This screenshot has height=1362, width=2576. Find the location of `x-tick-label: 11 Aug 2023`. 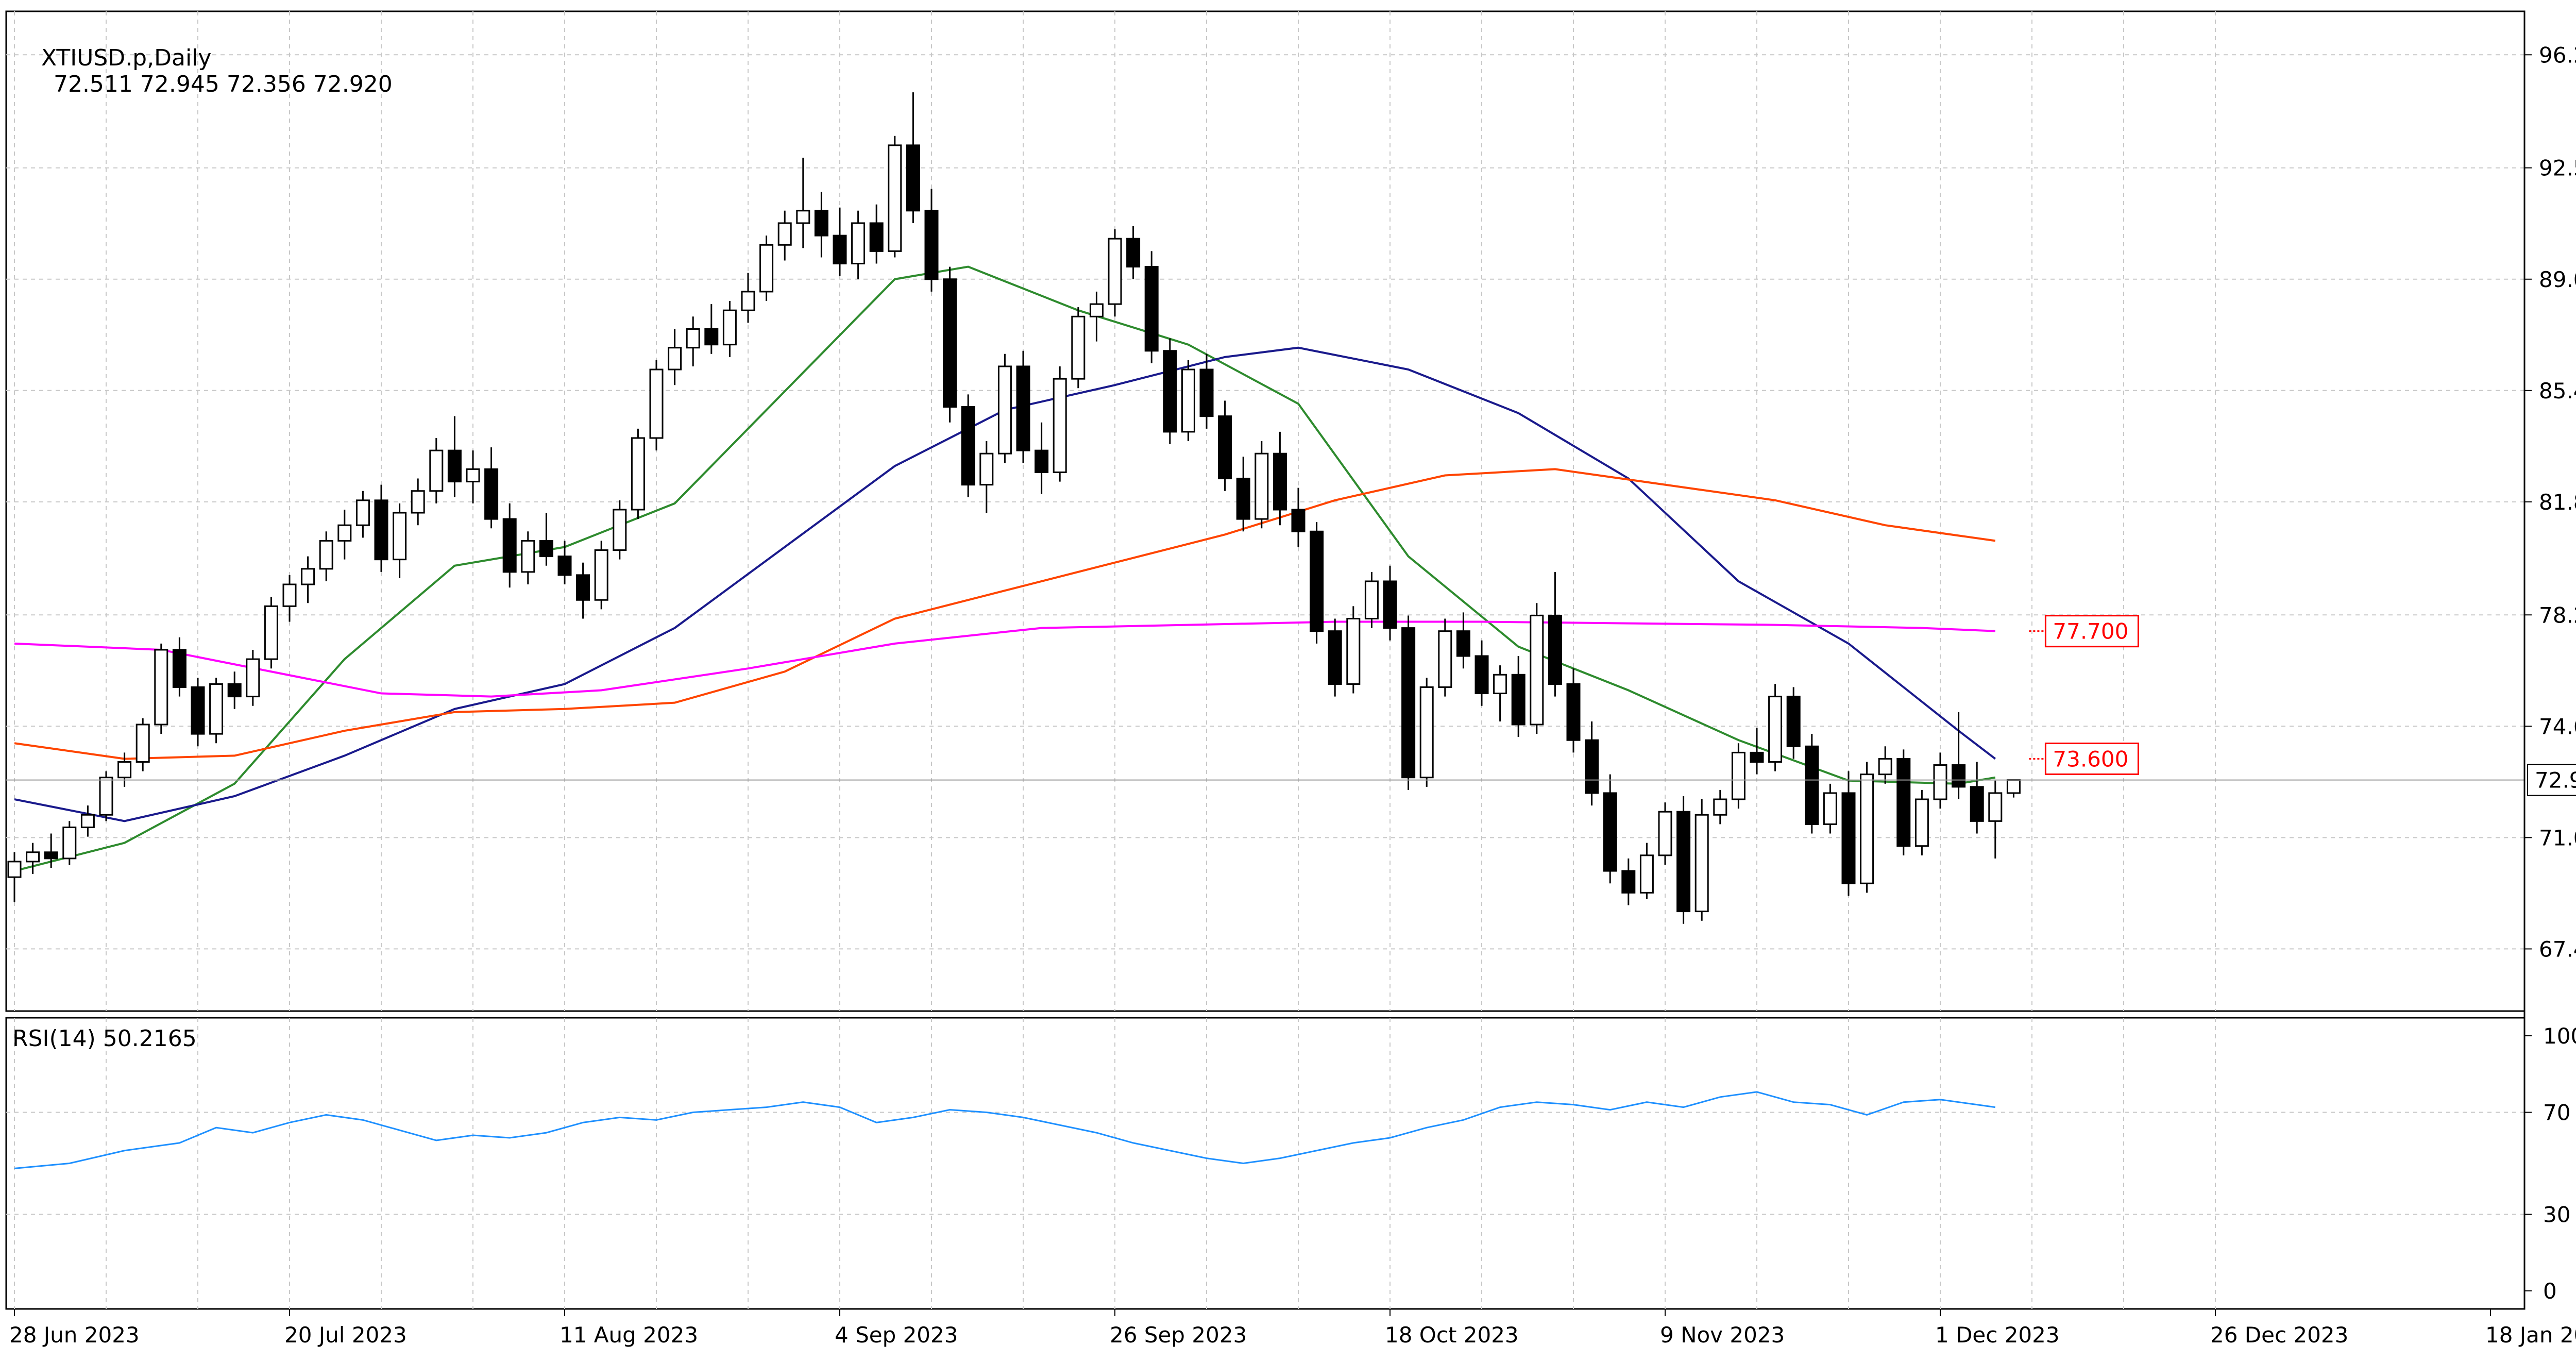

x-tick-label: 11 Aug 2023 is located at coordinates (629, 1335).